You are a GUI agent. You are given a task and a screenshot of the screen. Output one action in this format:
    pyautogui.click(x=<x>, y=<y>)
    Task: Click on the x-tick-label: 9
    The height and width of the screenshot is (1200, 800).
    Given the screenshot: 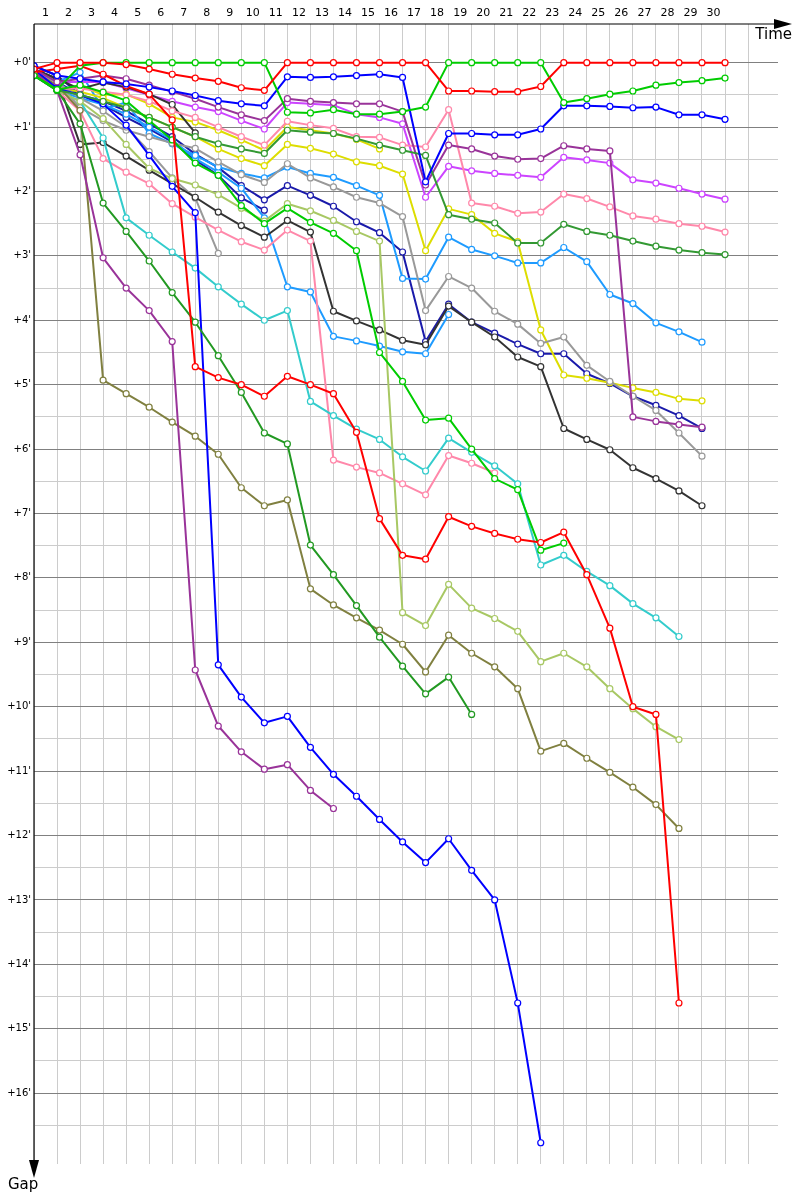 What is the action you would take?
    pyautogui.click(x=230, y=13)
    